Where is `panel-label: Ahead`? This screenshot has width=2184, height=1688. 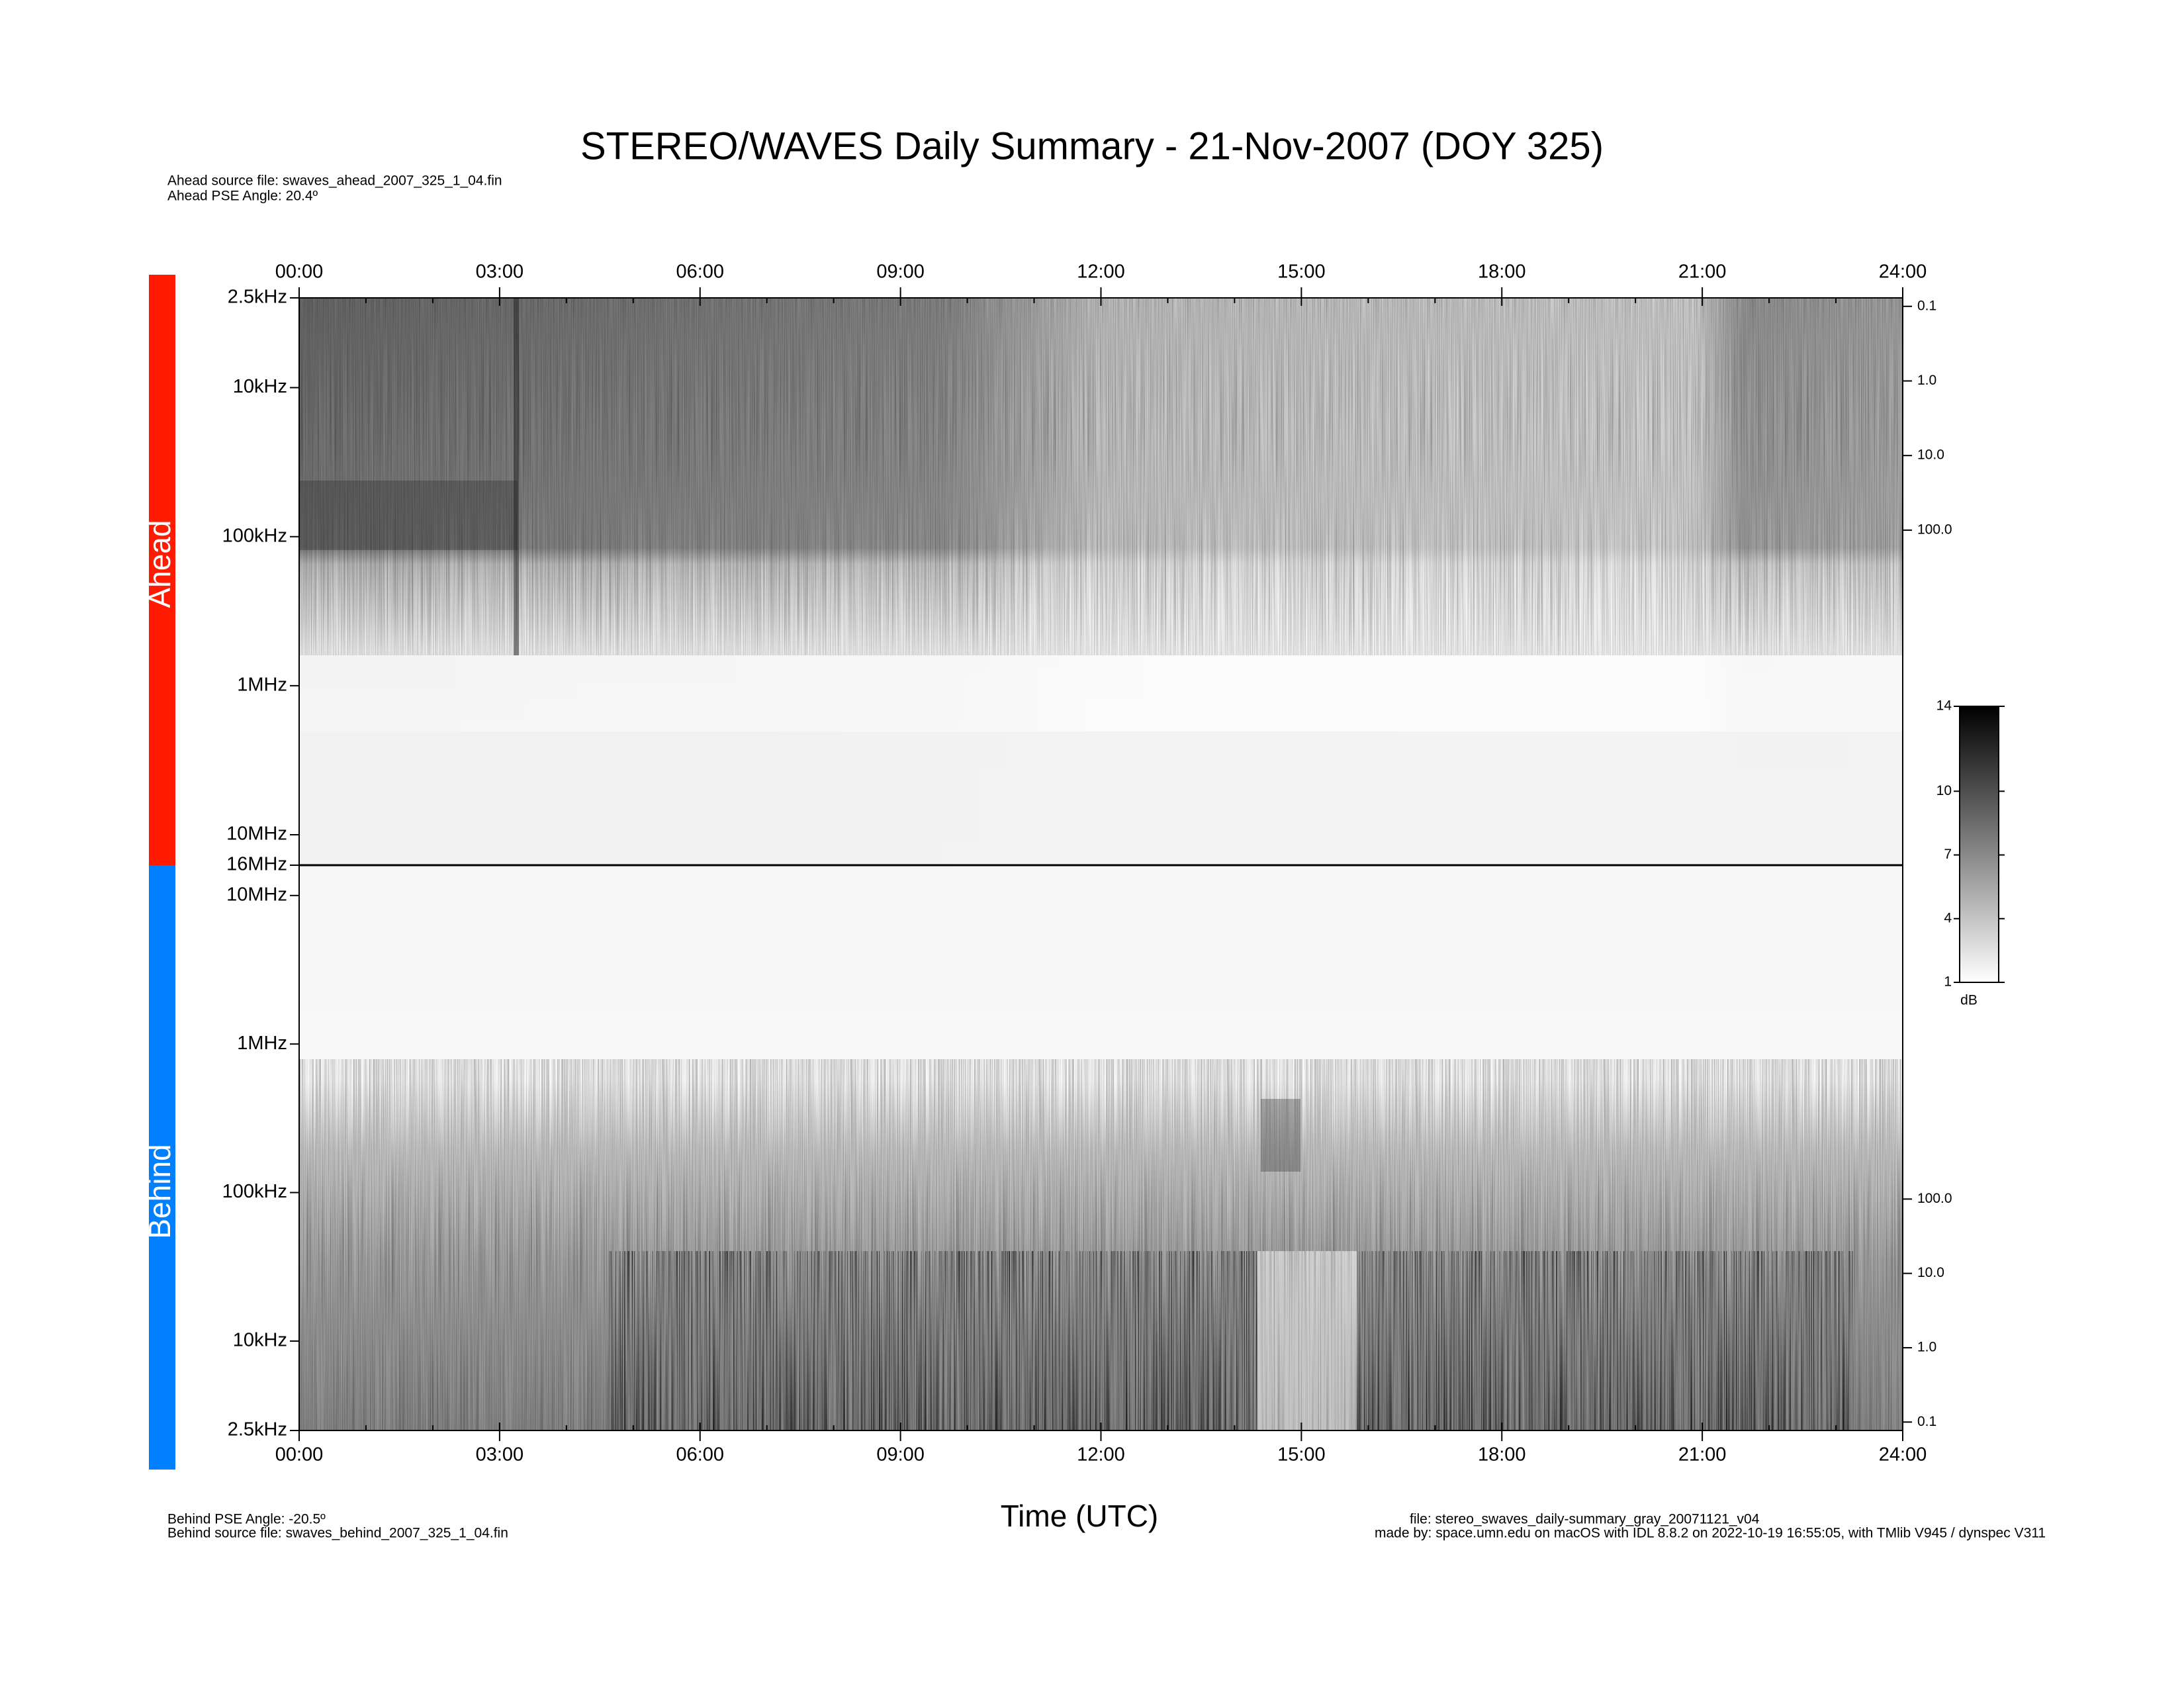 panel-label: Ahead is located at coordinates (159, 564).